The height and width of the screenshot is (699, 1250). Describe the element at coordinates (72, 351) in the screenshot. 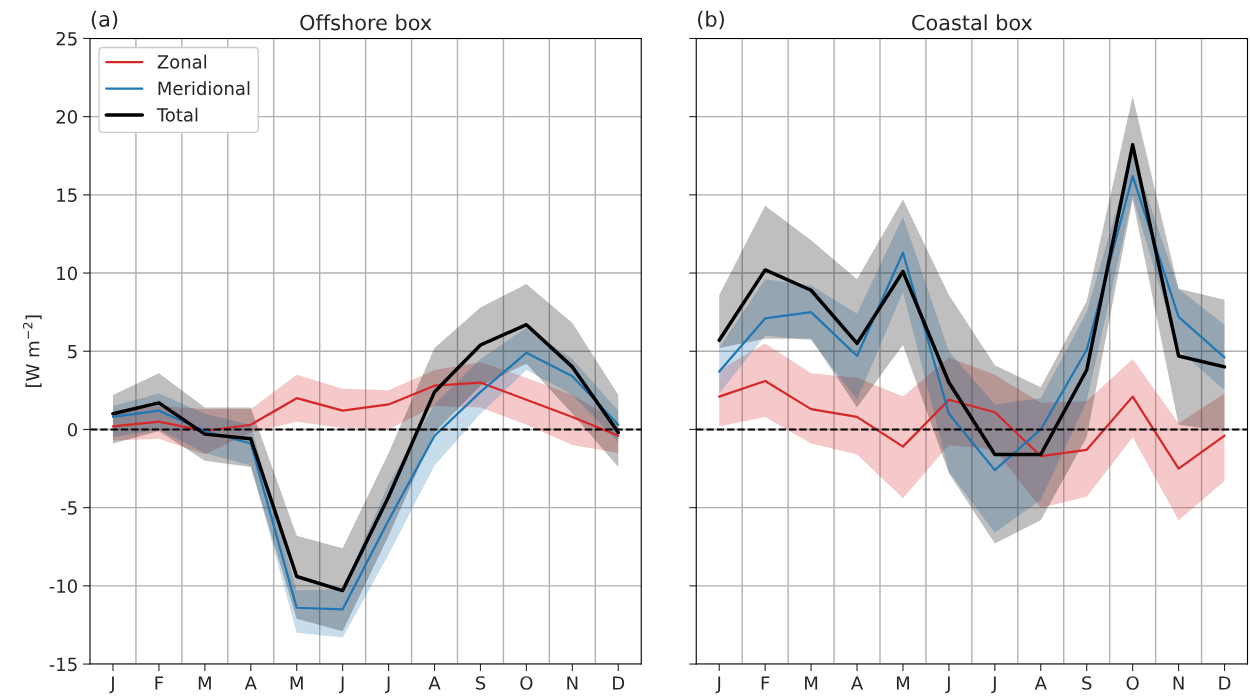

I see `y-tick-label: 5` at that location.